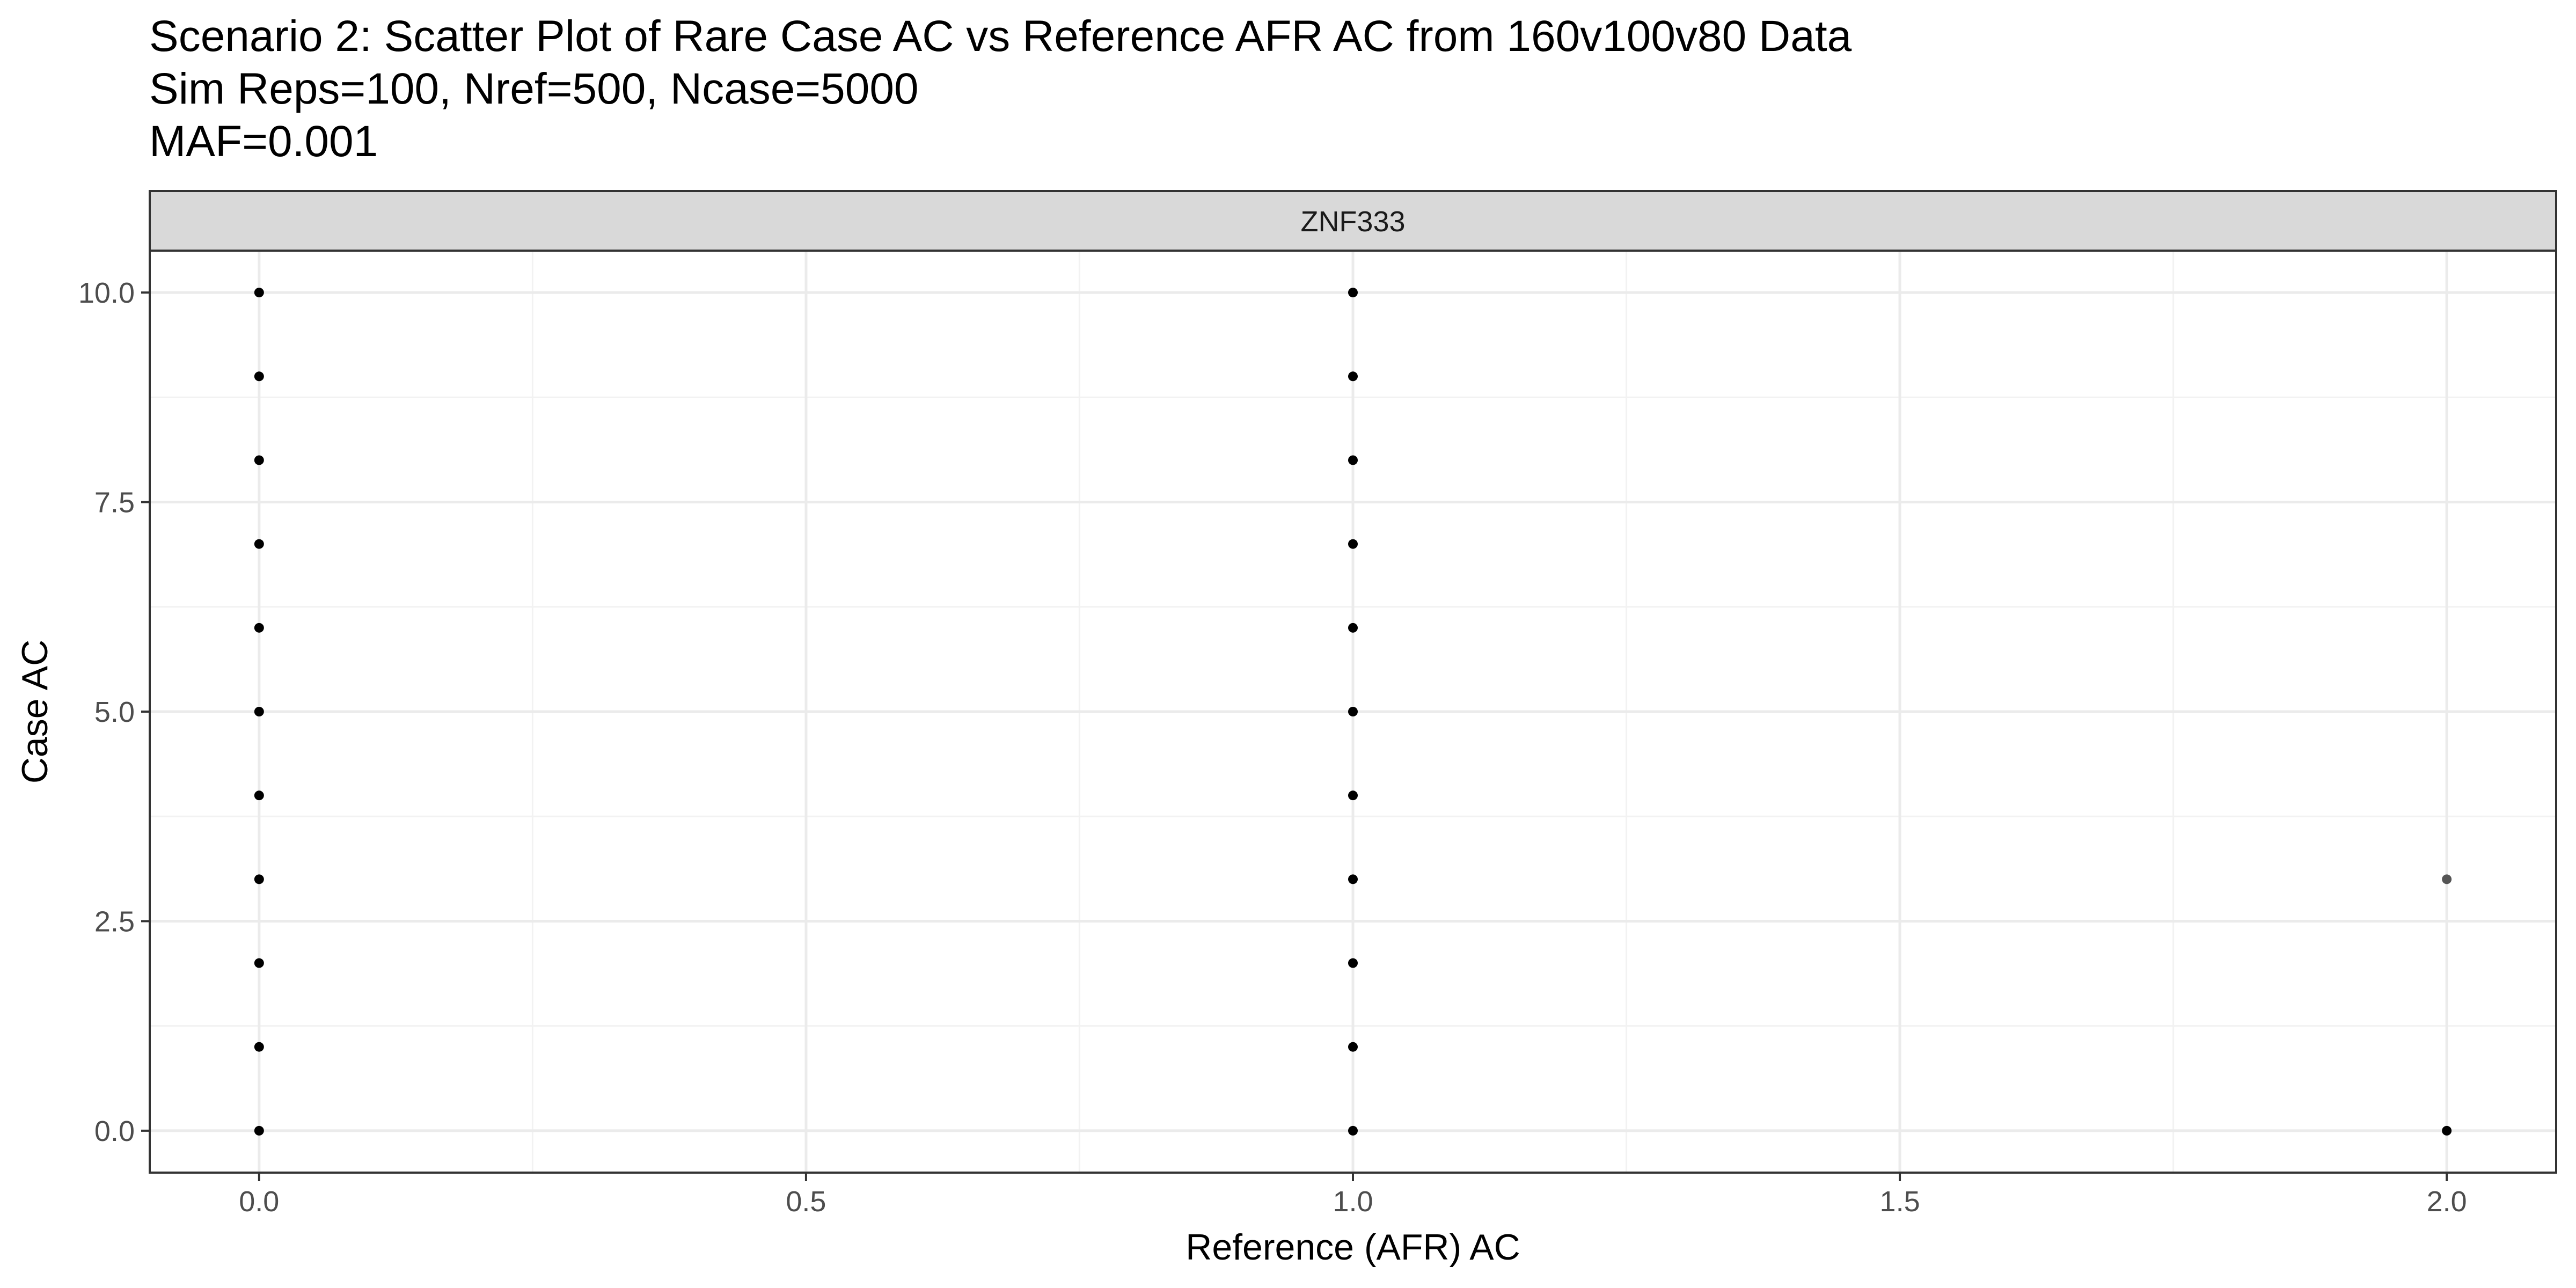 The height and width of the screenshot is (1288, 2576). I want to click on facet-strip-background, so click(1353, 221).